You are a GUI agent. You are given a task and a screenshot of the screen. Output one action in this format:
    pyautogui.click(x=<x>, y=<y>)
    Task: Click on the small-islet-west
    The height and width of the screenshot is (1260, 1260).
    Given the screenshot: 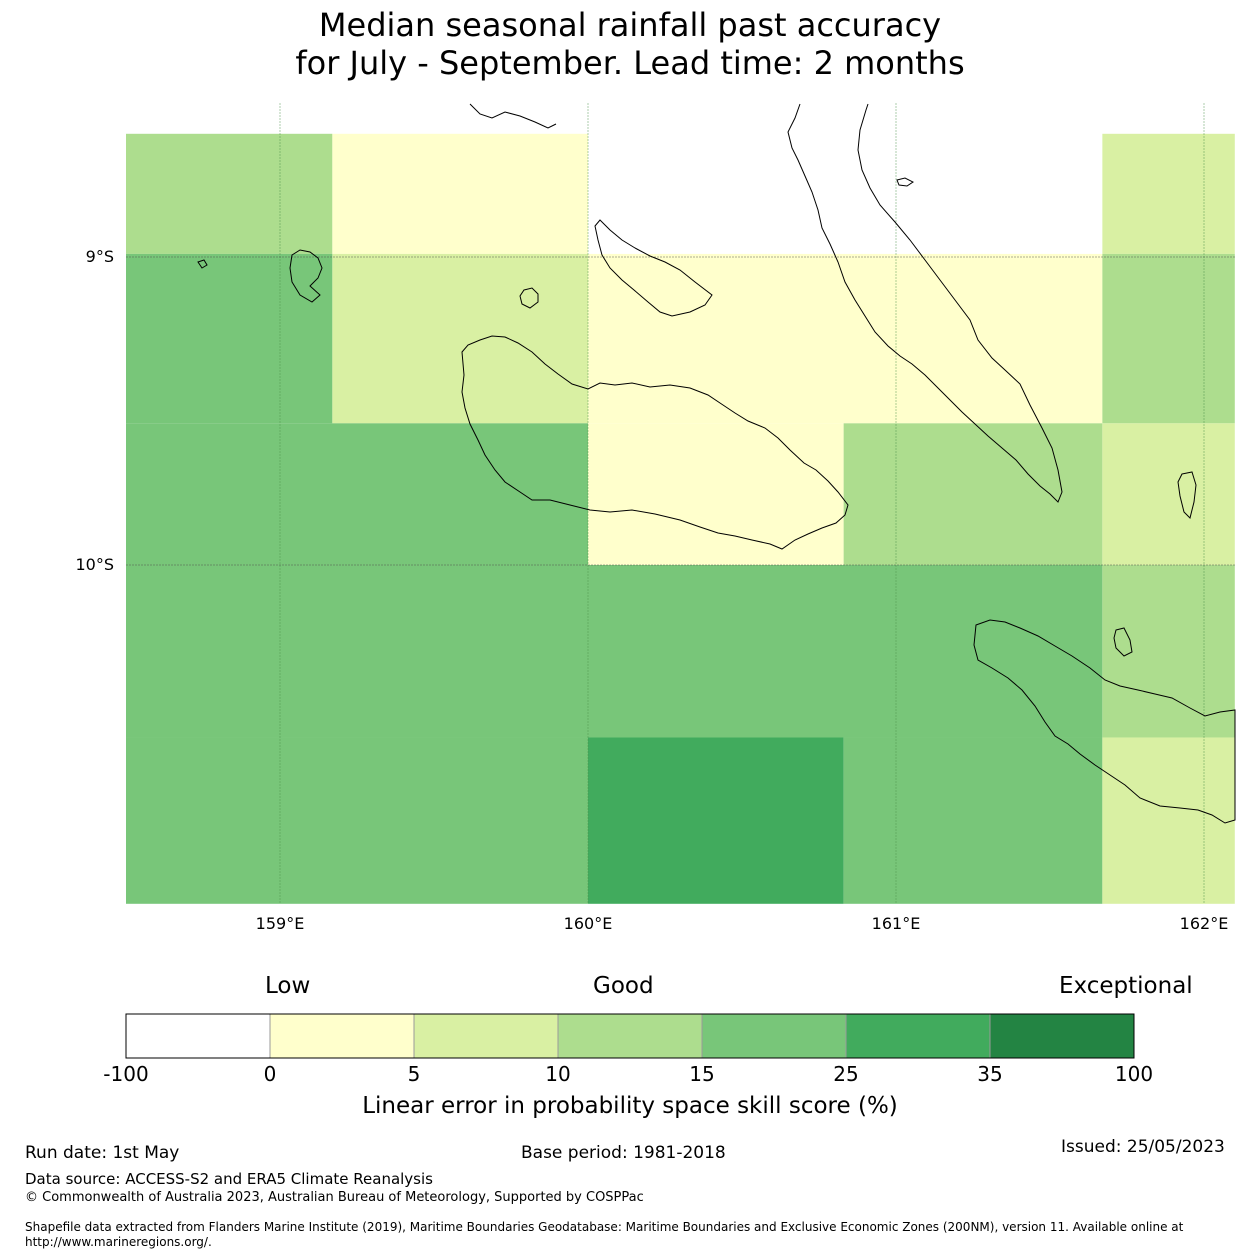 What is the action you would take?
    pyautogui.click(x=202, y=264)
    